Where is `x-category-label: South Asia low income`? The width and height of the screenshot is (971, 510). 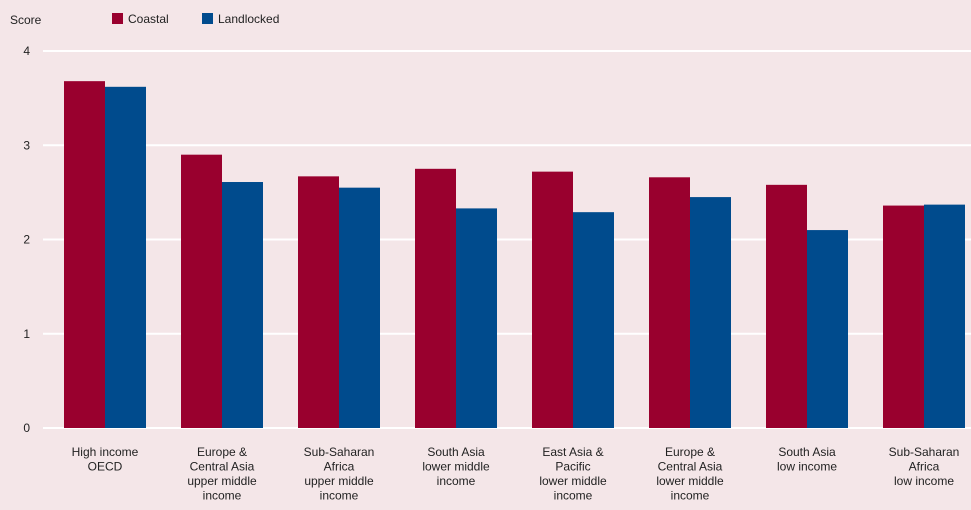
x-category-label: South Asia low income is located at coordinates (807, 459).